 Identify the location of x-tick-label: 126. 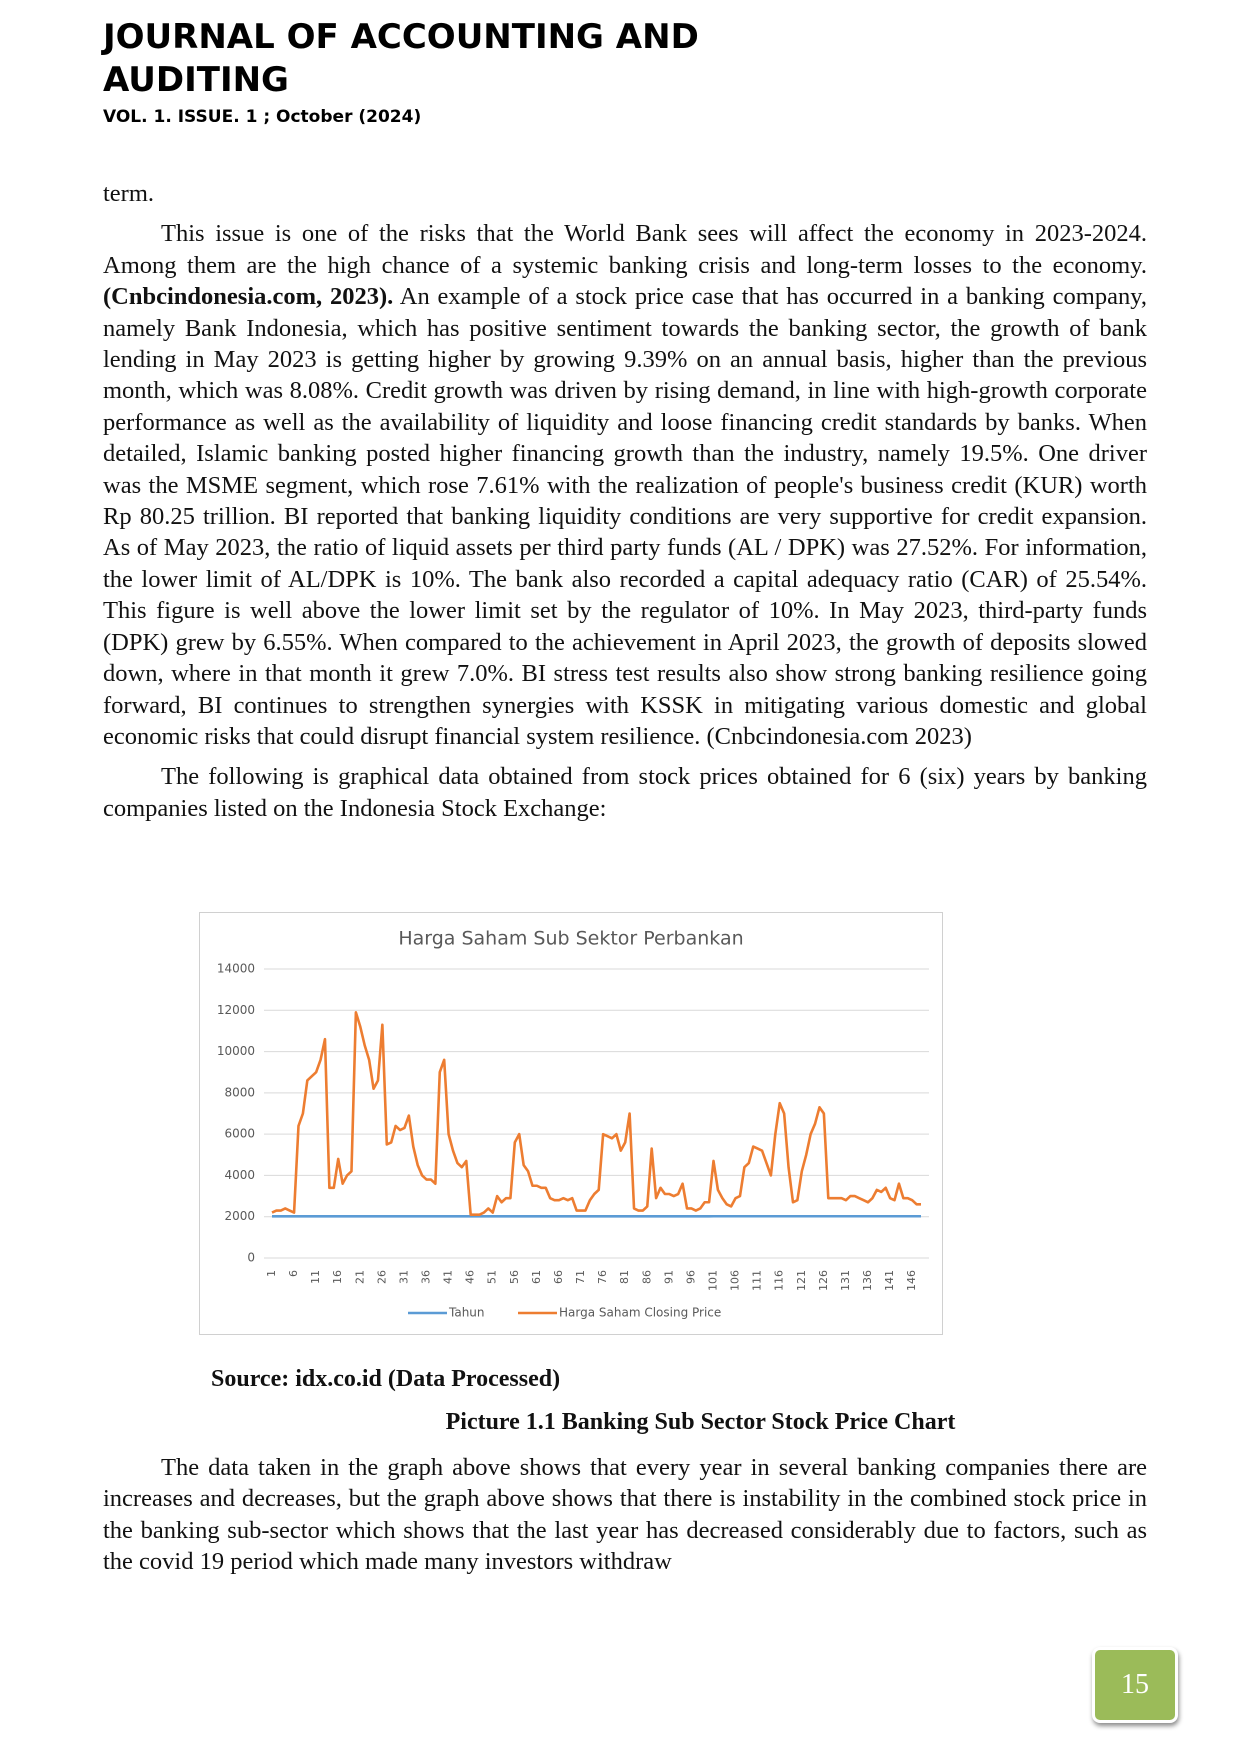
(823, 1280).